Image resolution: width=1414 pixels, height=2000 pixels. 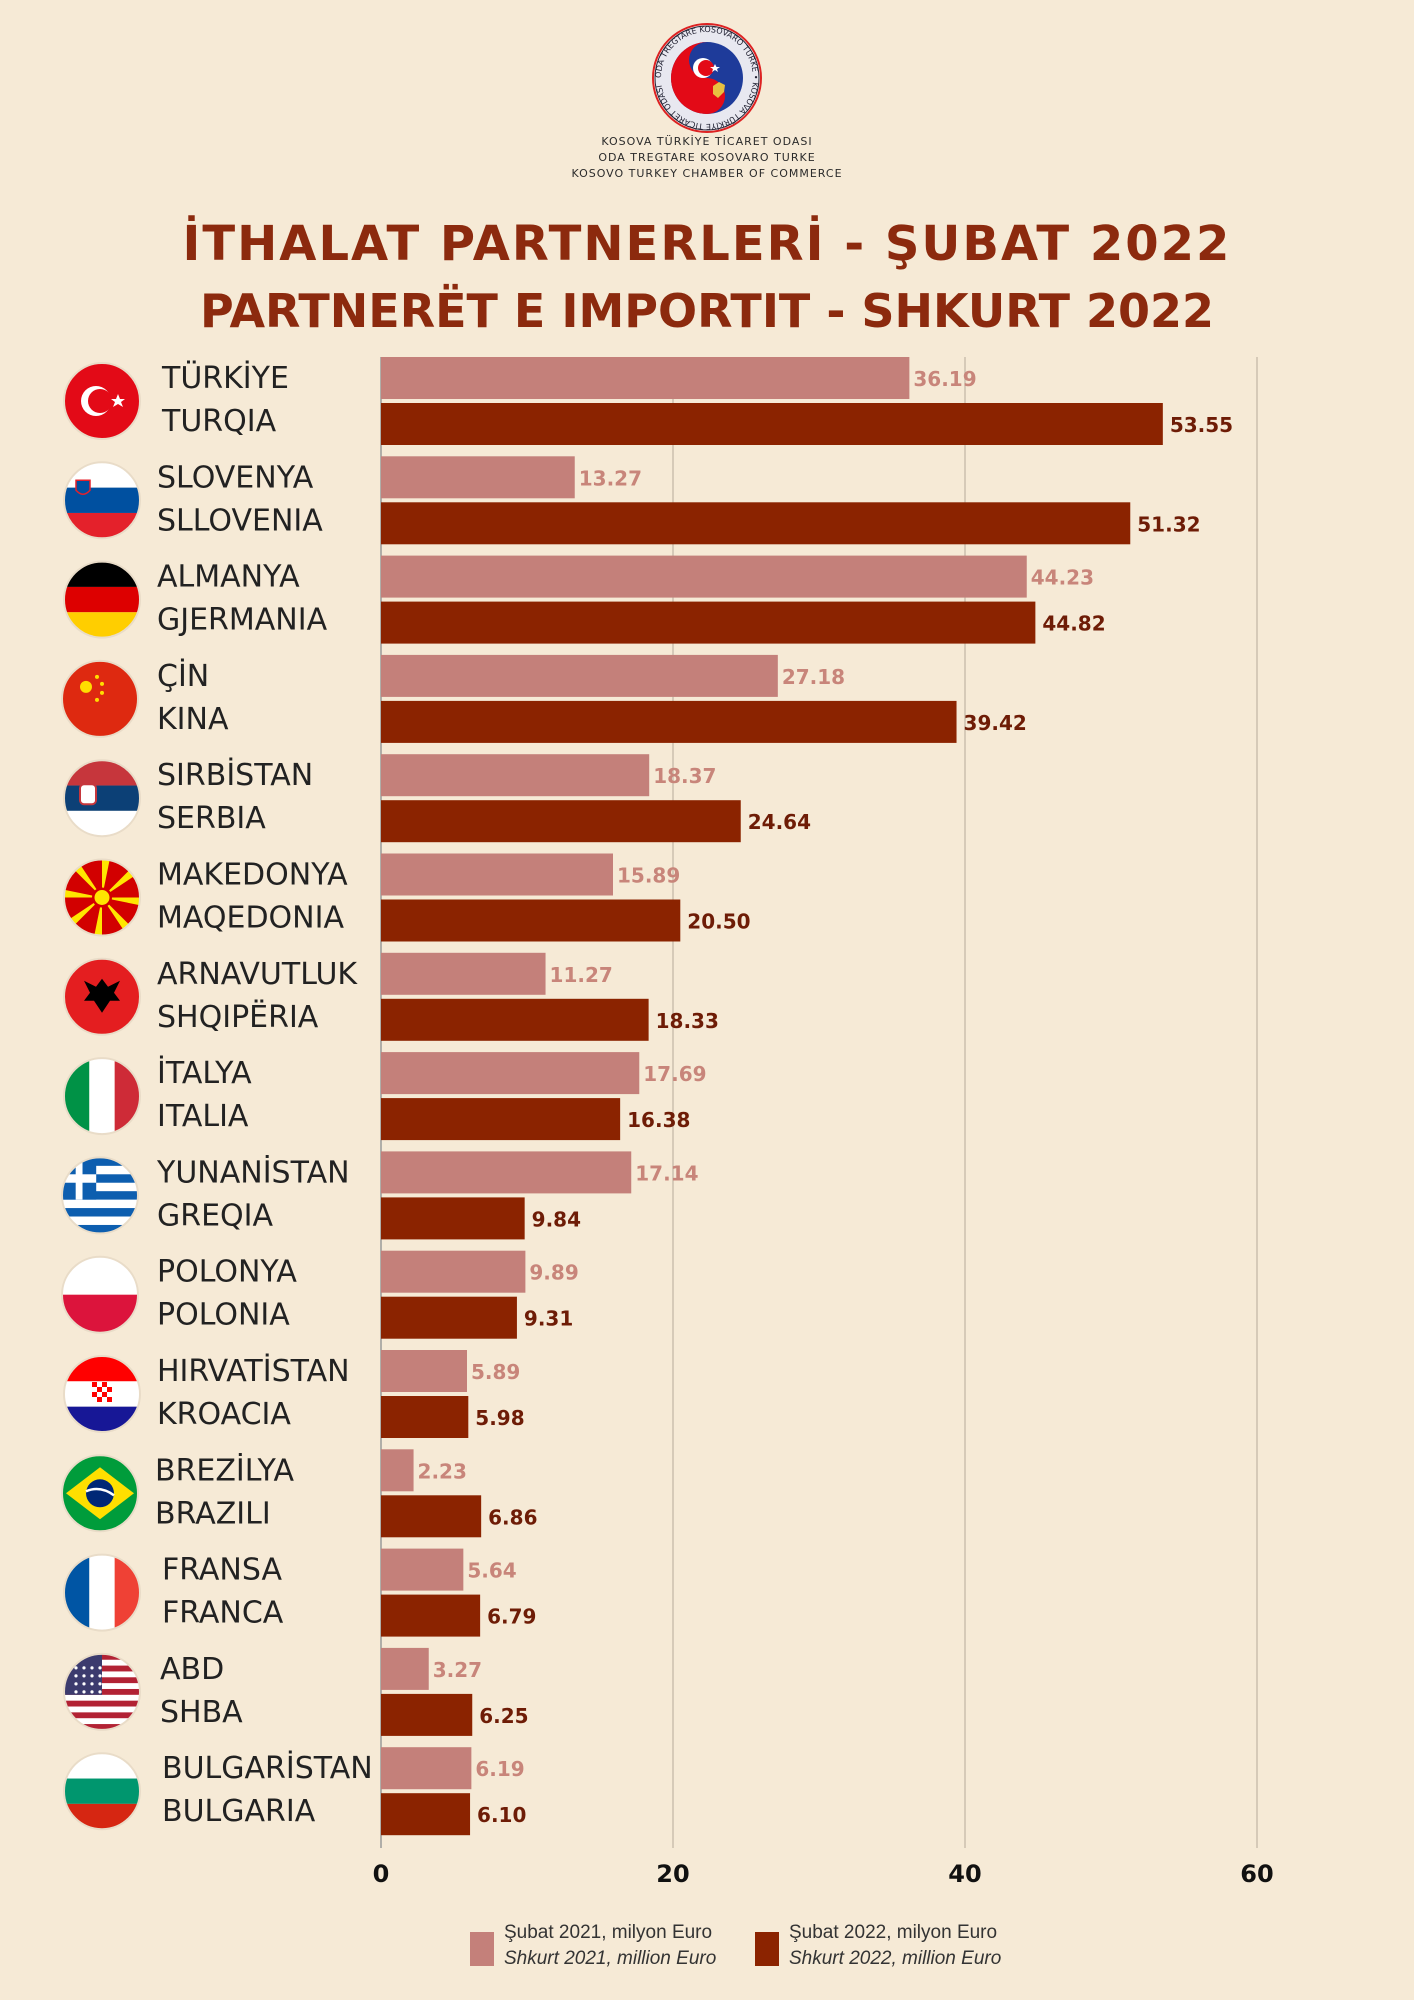 What do you see at coordinates (495, 1372) in the screenshot?
I see `value-label-2021: 5.89` at bounding box center [495, 1372].